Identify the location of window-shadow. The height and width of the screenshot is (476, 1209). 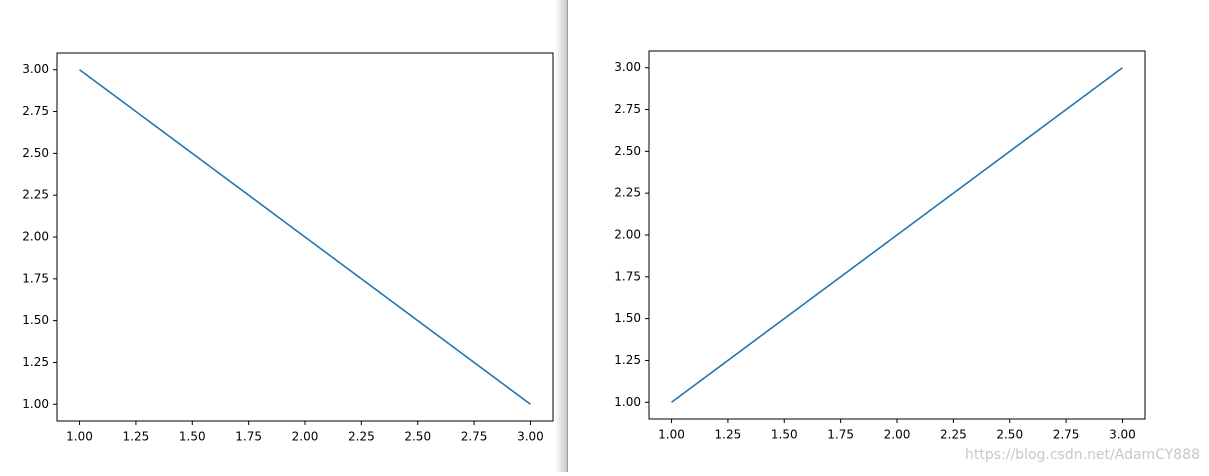
(561, 236).